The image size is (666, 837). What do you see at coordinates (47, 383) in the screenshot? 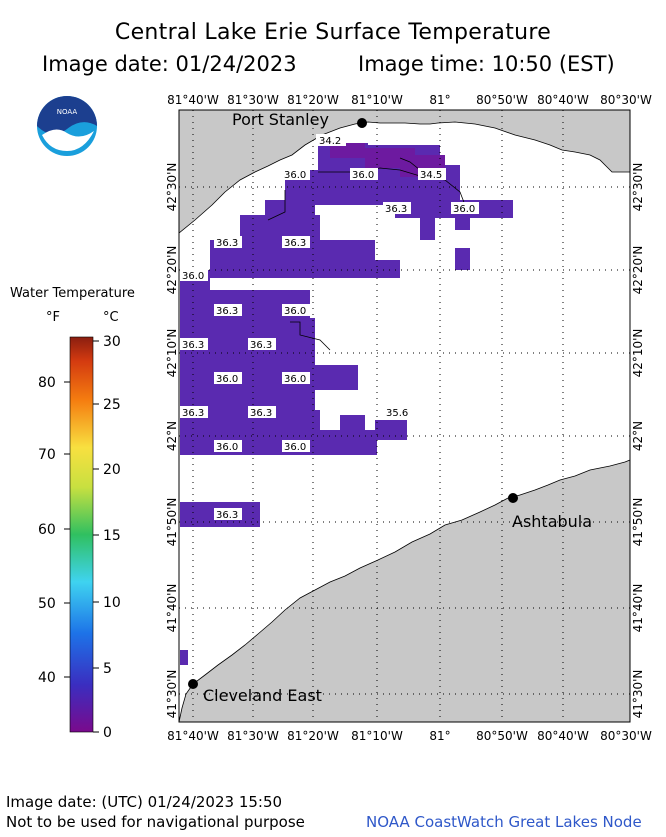
I see `svg-text: 80` at bounding box center [47, 383].